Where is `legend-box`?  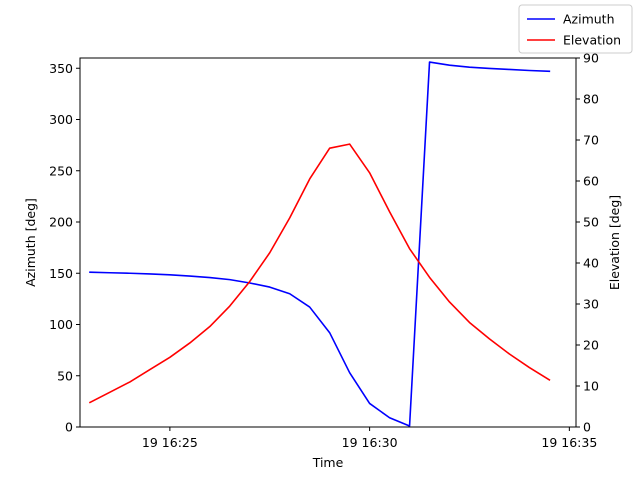 legend-box is located at coordinates (575, 29).